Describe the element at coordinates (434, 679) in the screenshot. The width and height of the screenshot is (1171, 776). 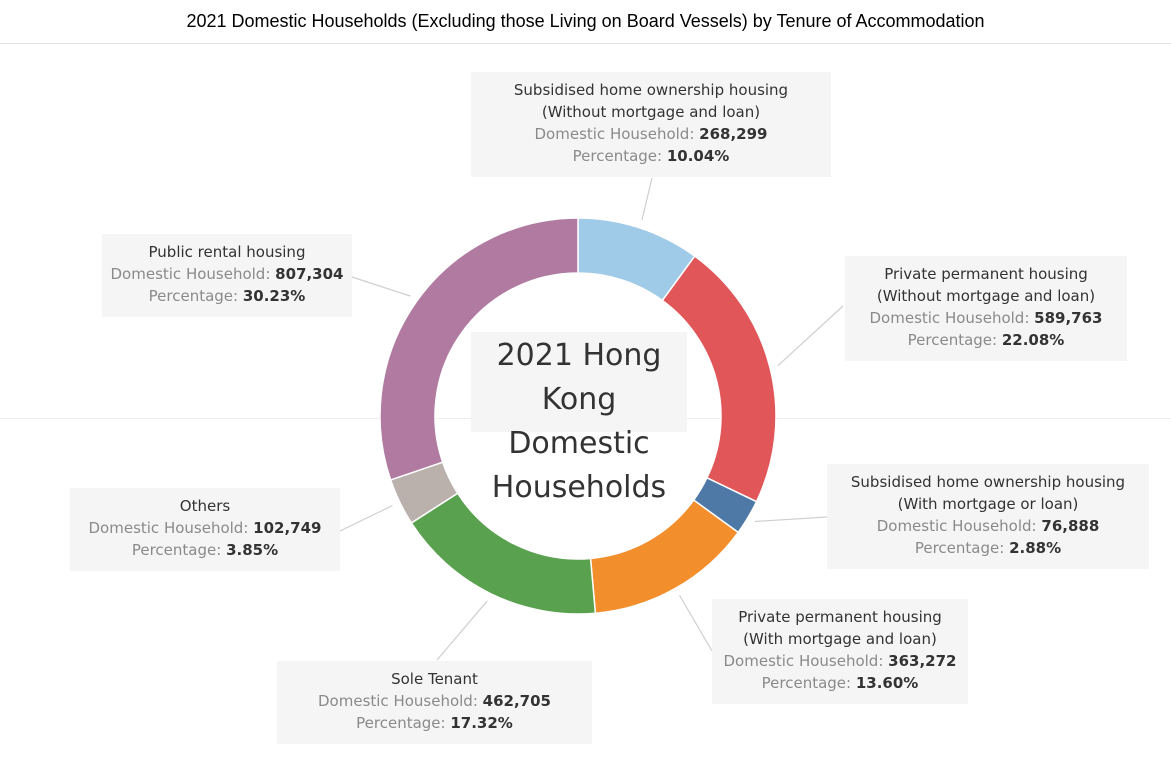
I see `annotation-label-line: Sole Tenant` at that location.